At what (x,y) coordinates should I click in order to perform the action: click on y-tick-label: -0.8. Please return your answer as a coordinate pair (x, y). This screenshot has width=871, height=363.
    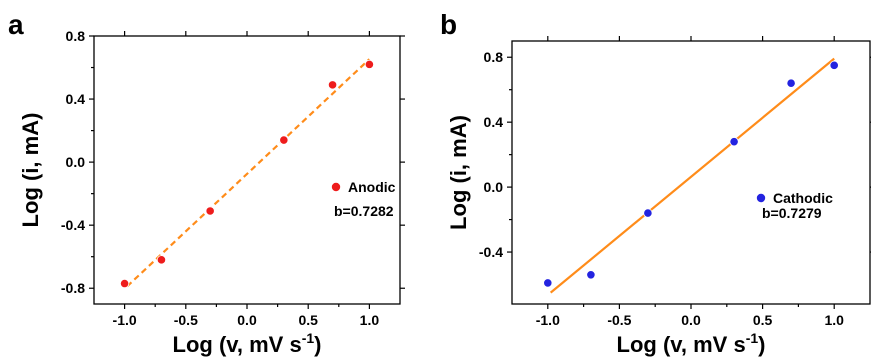
    Looking at the image, I should click on (73, 288).